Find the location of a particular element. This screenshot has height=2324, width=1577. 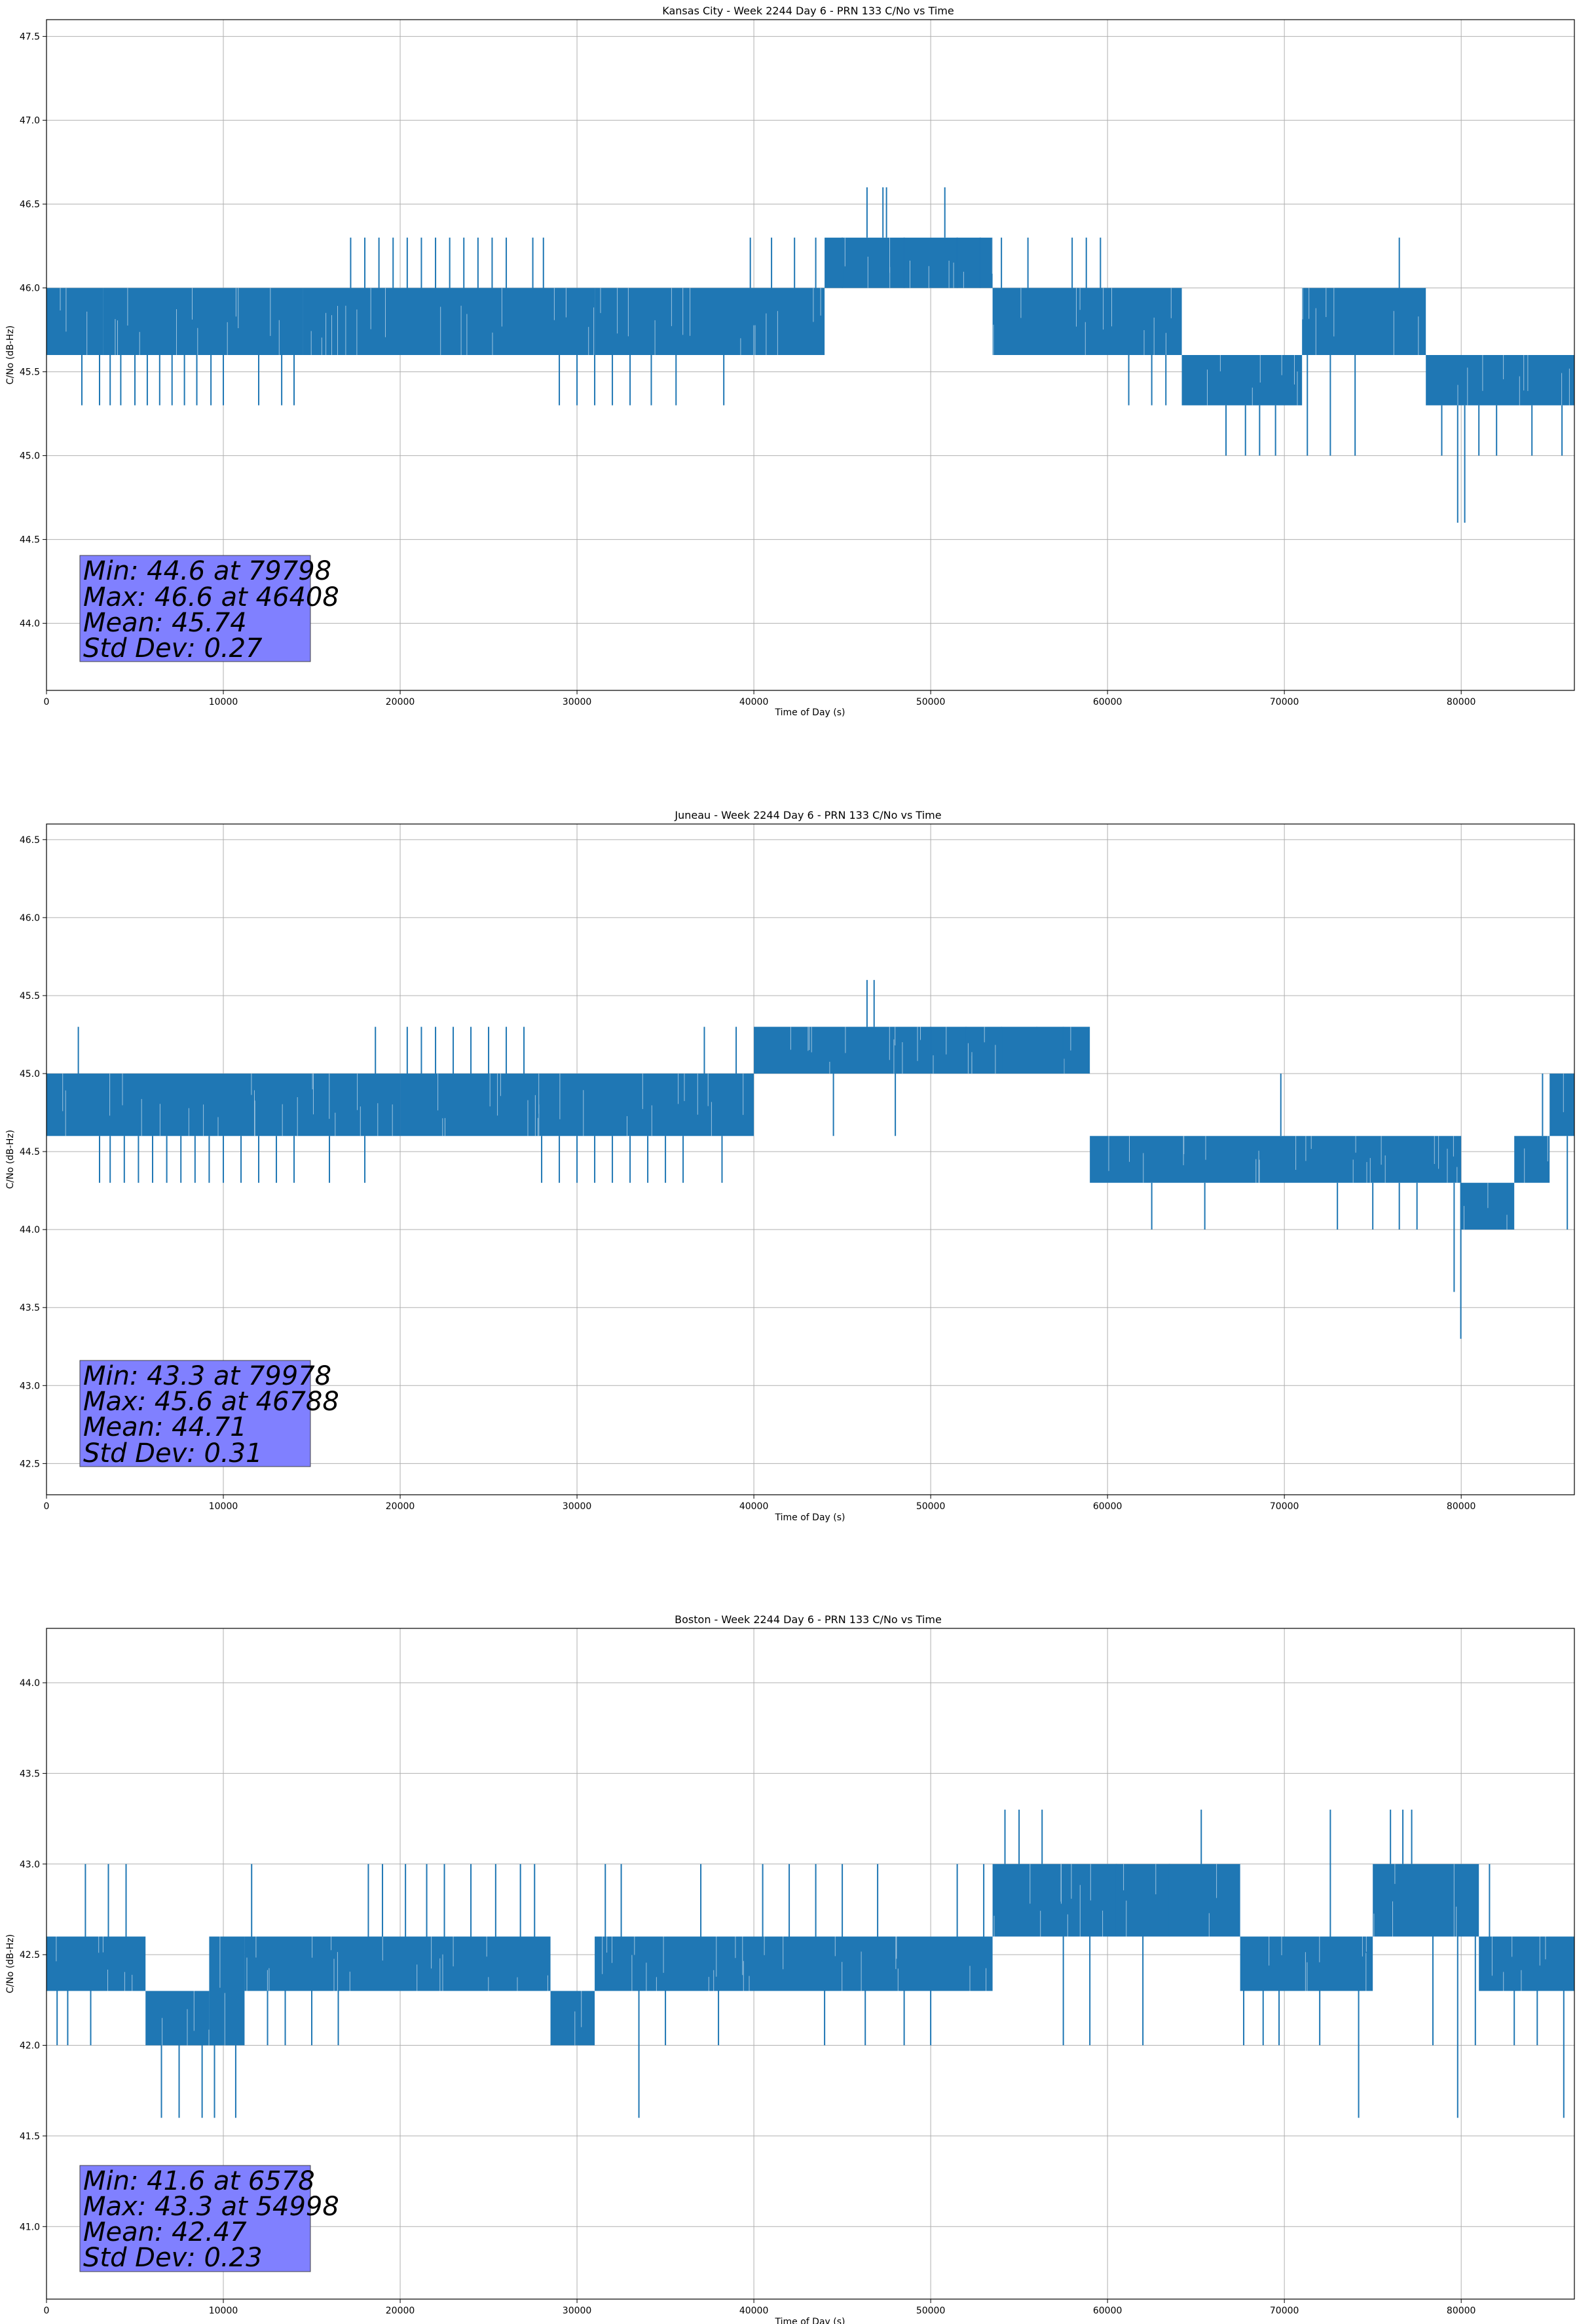

stat-max: Max: 46.6 at 46408 is located at coordinates (211, 597).